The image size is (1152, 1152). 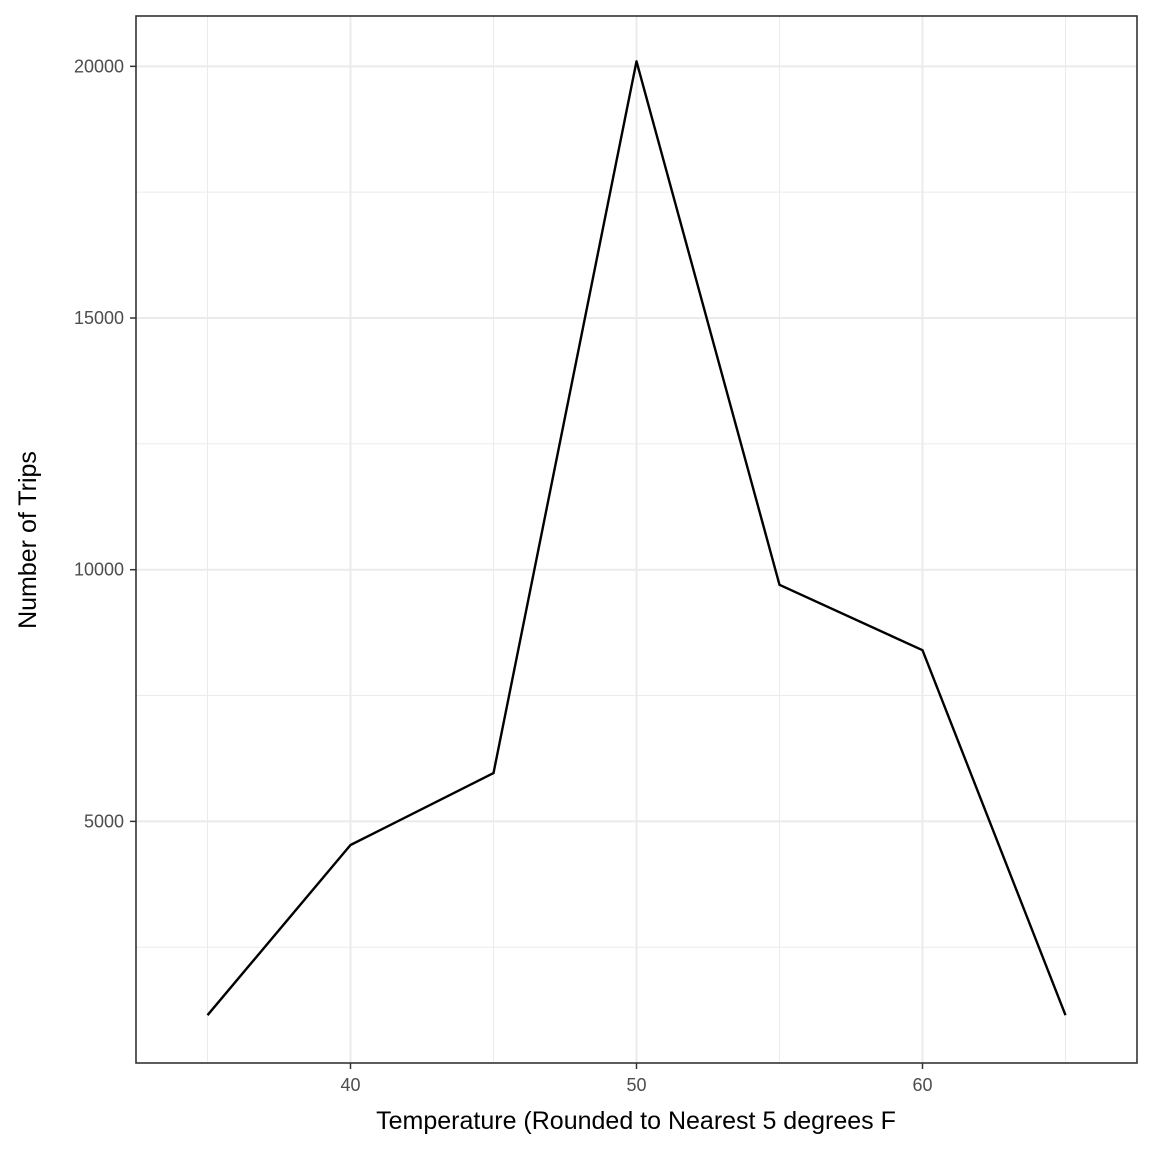 I want to click on y-tick-label: 20000, so click(x=99, y=66).